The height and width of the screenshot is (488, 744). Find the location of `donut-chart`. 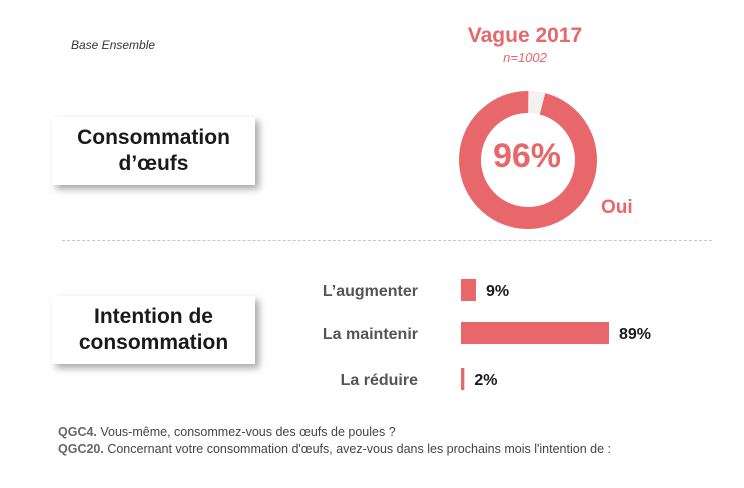

donut-chart is located at coordinates (528, 160).